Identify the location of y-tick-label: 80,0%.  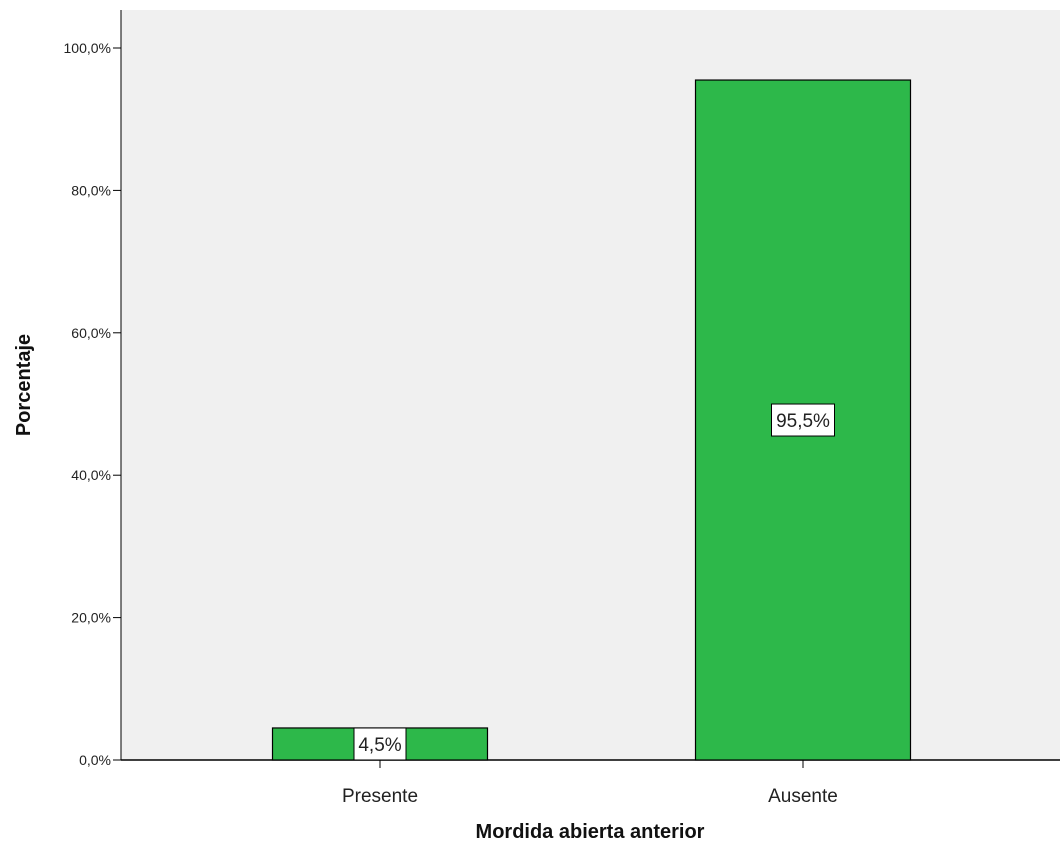
(91, 190).